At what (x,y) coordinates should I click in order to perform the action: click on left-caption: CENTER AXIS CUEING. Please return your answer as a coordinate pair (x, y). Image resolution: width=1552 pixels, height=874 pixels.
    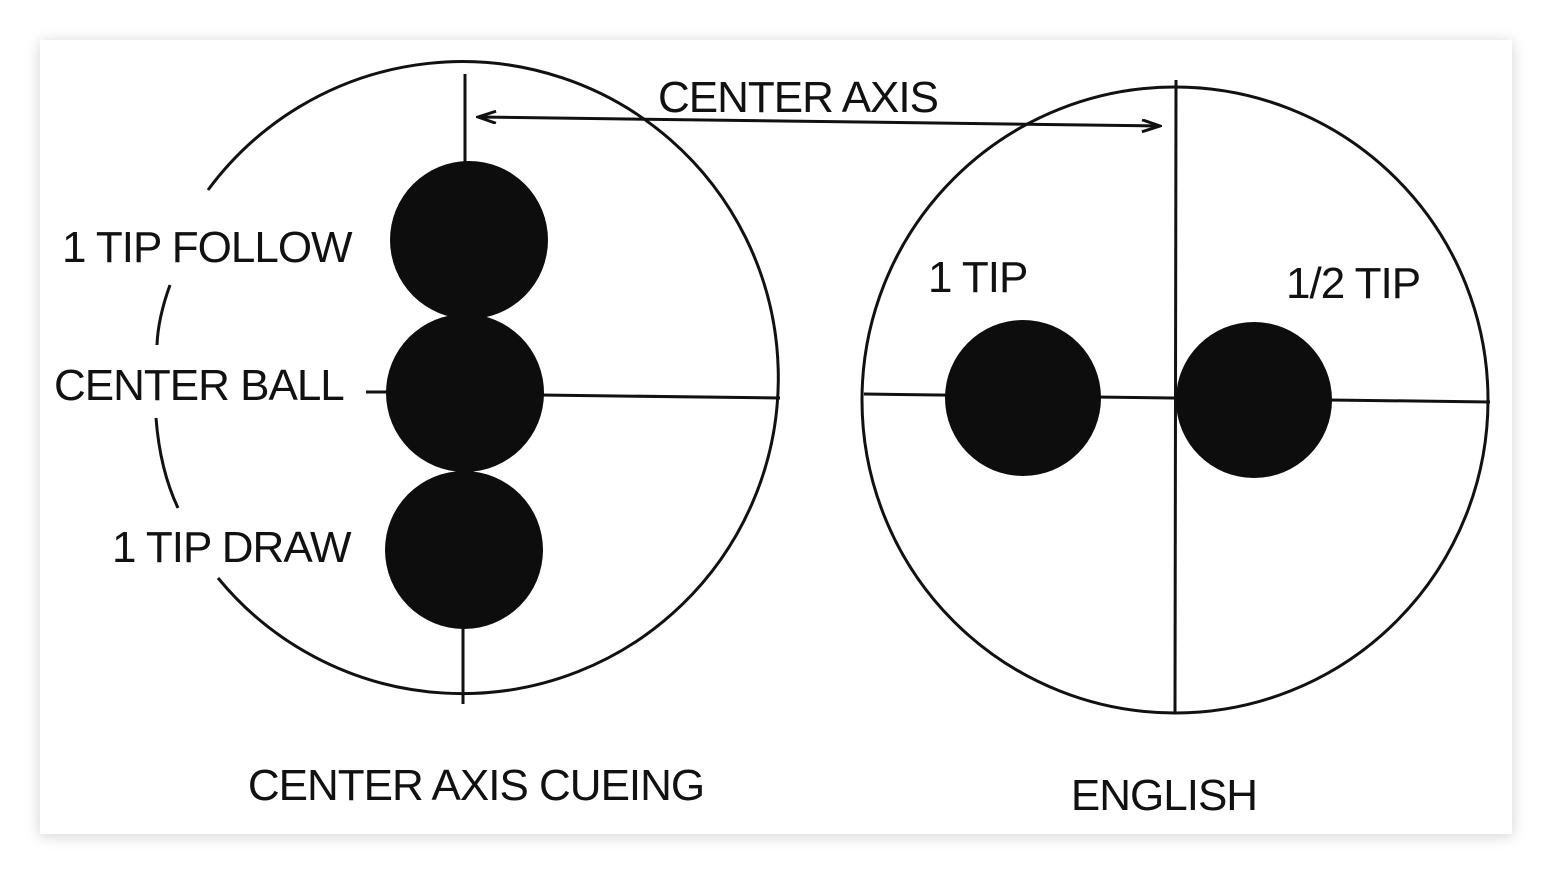
    Looking at the image, I should click on (476, 785).